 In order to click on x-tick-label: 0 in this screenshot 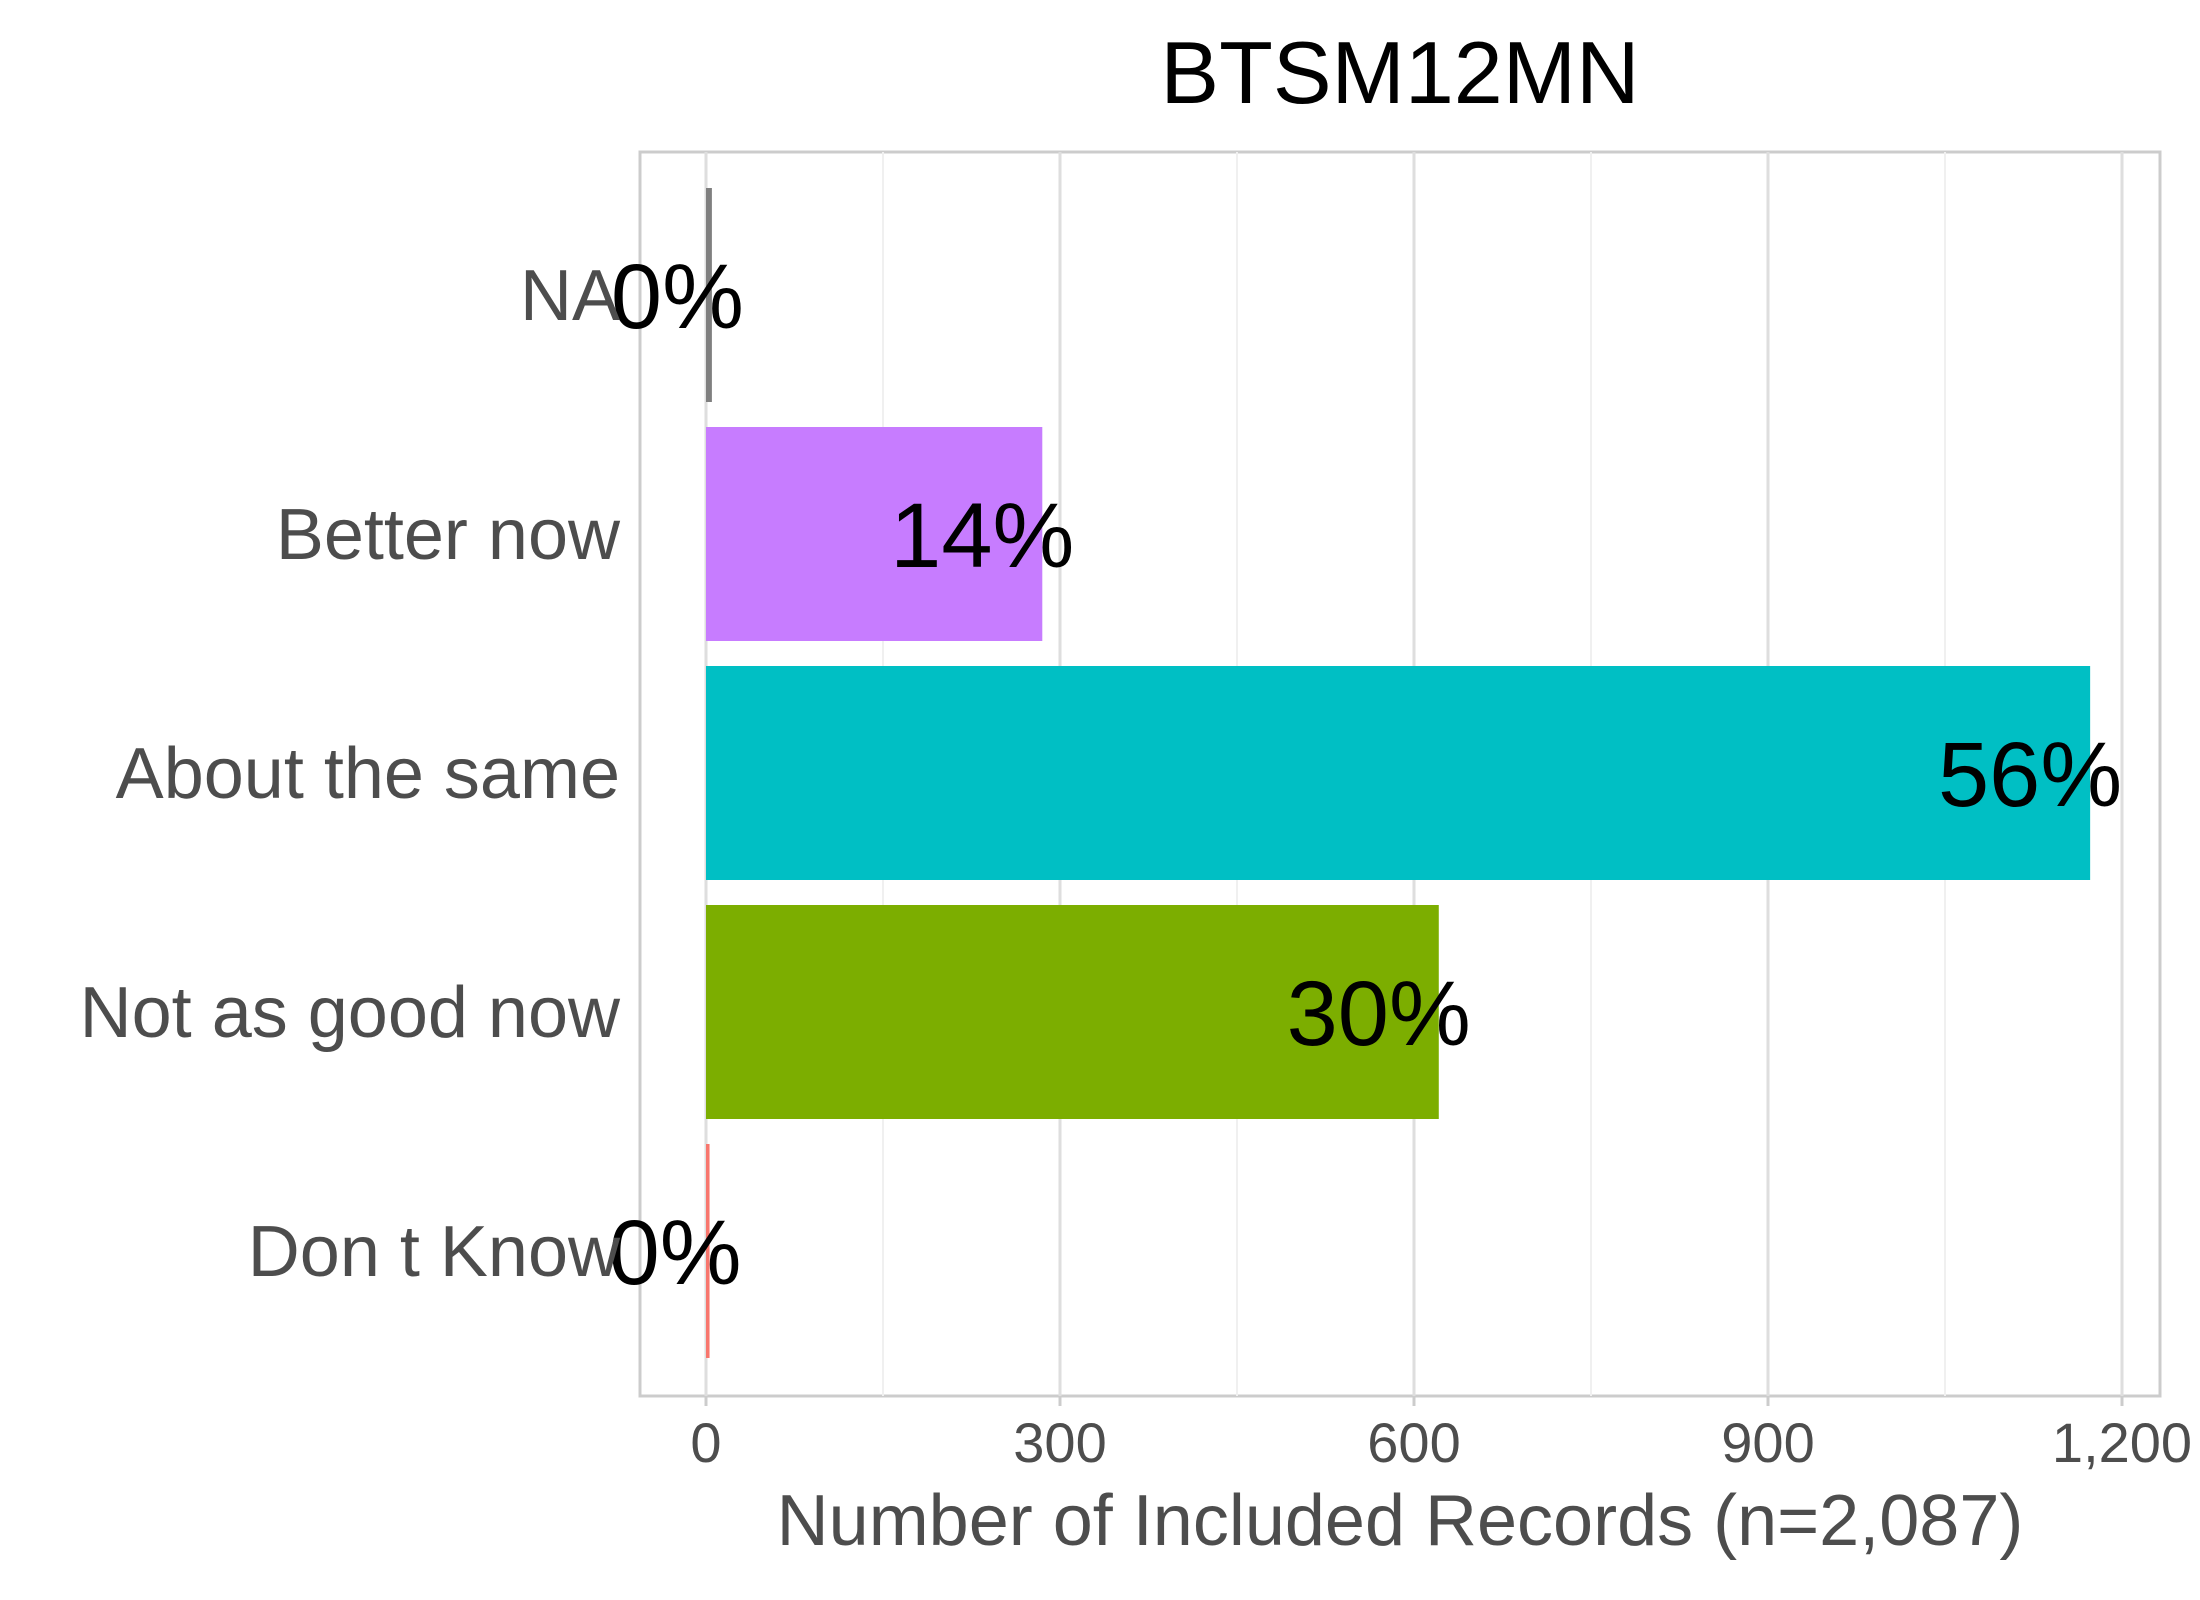, I will do `click(705, 1442)`.